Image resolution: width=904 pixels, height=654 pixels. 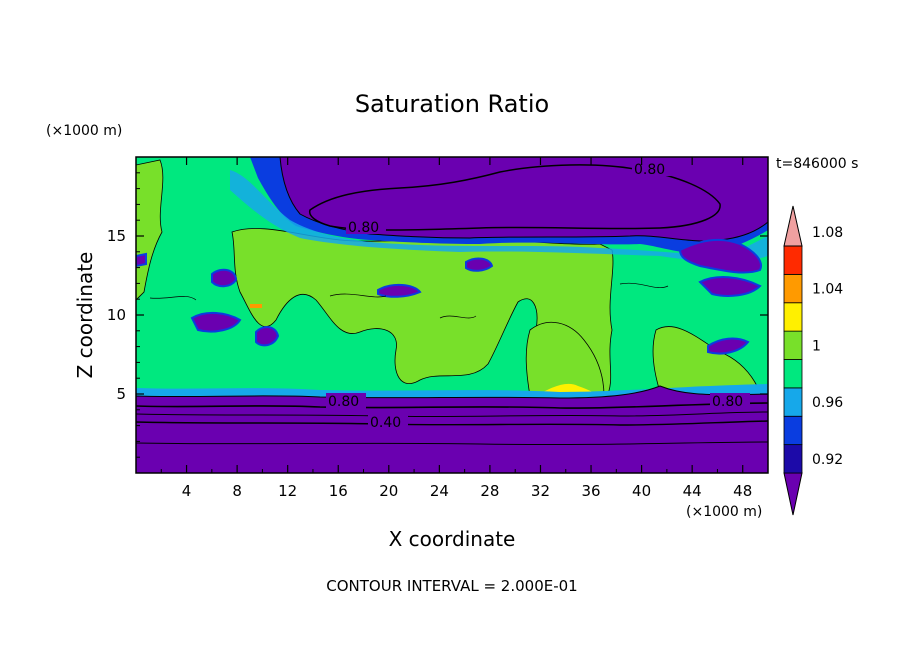 What do you see at coordinates (116, 236) in the screenshot?
I see `y-tick-label: 15` at bounding box center [116, 236].